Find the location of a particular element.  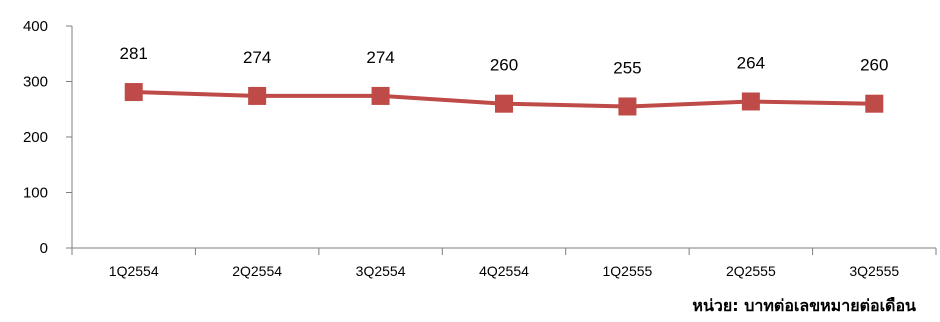

data-label: 255 is located at coordinates (627, 67).